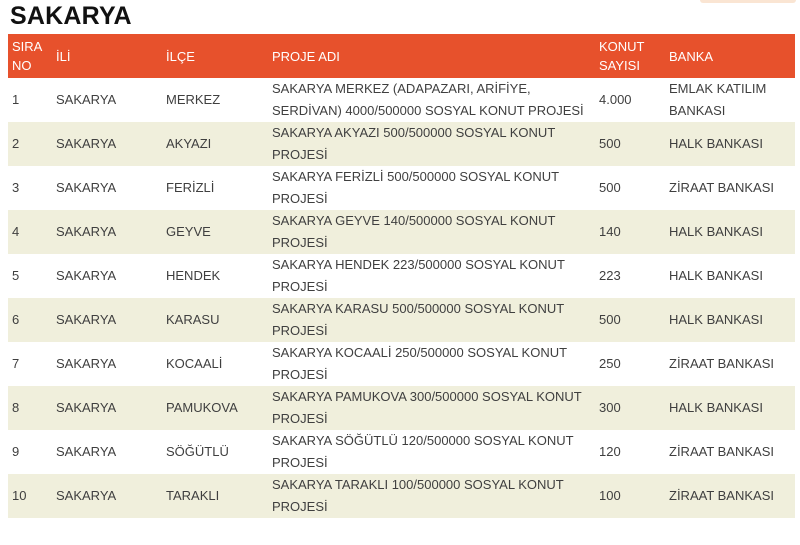 This screenshot has height=545, width=800. What do you see at coordinates (748, 1) in the screenshot?
I see `top-right-accent-strip` at bounding box center [748, 1].